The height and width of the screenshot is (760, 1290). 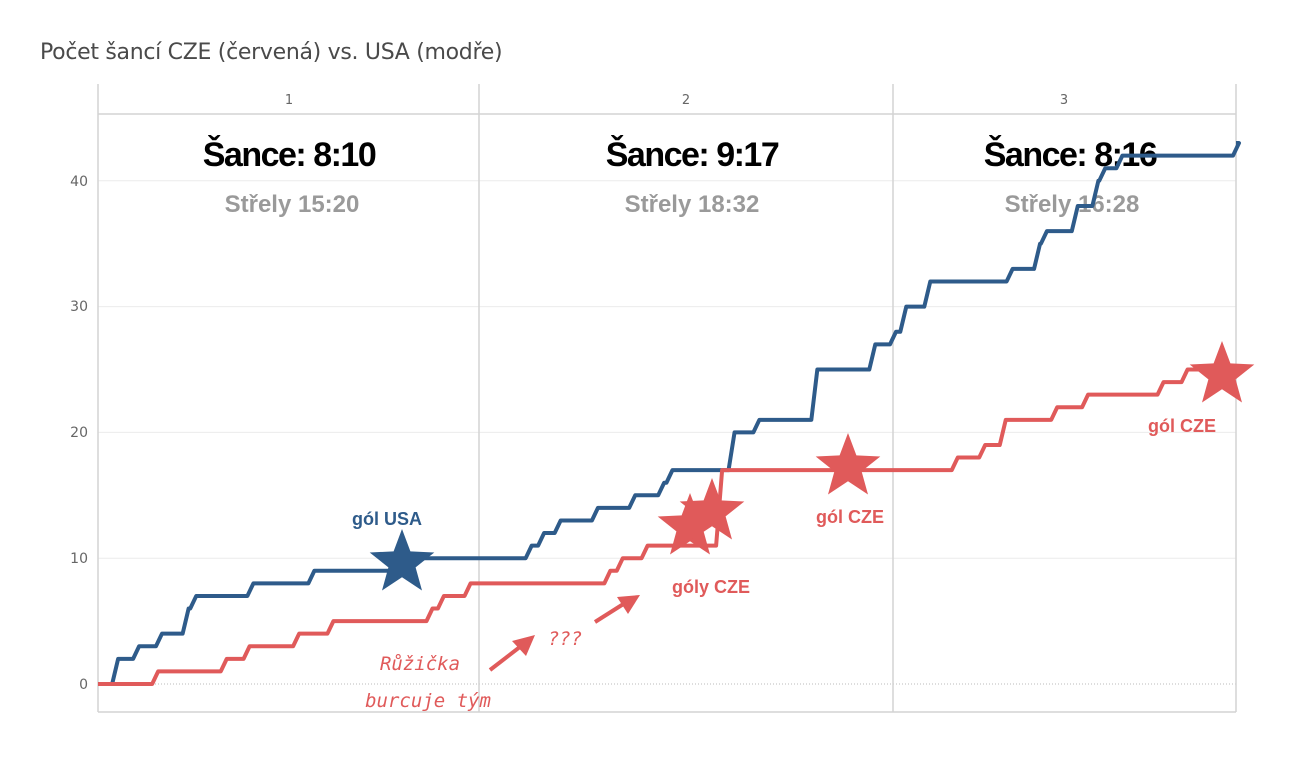 I want to click on annotation-ruzicka: Růžička, so click(x=420, y=664).